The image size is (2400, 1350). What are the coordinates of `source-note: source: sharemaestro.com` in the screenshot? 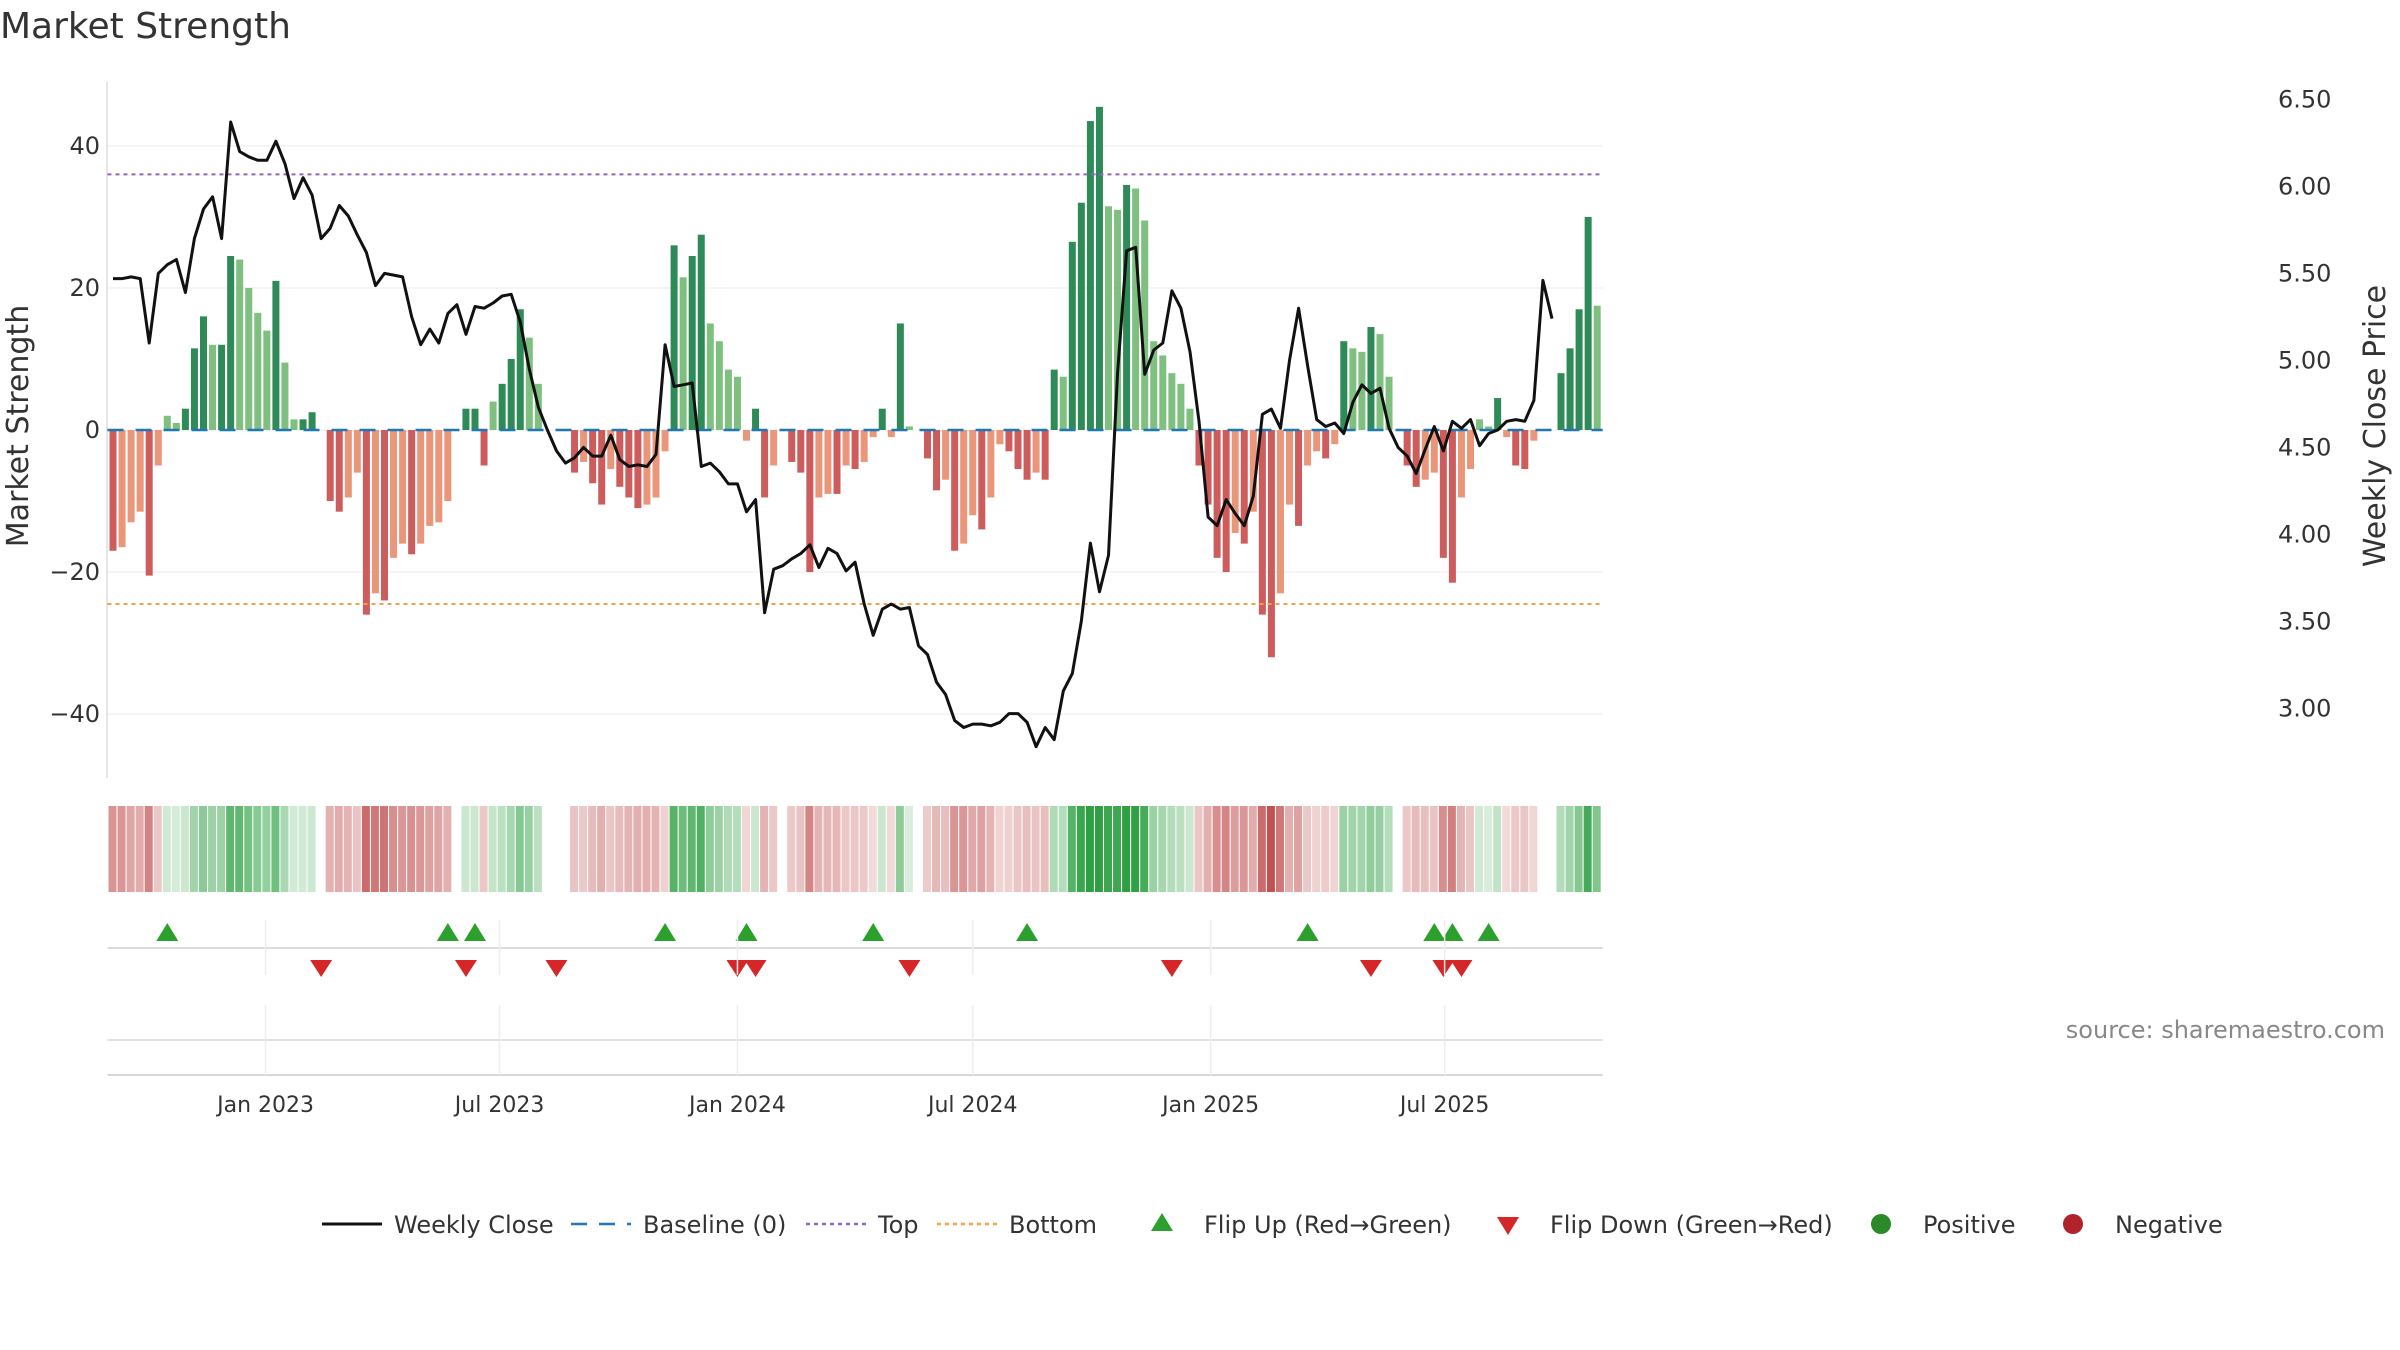 It's located at (2225, 1030).